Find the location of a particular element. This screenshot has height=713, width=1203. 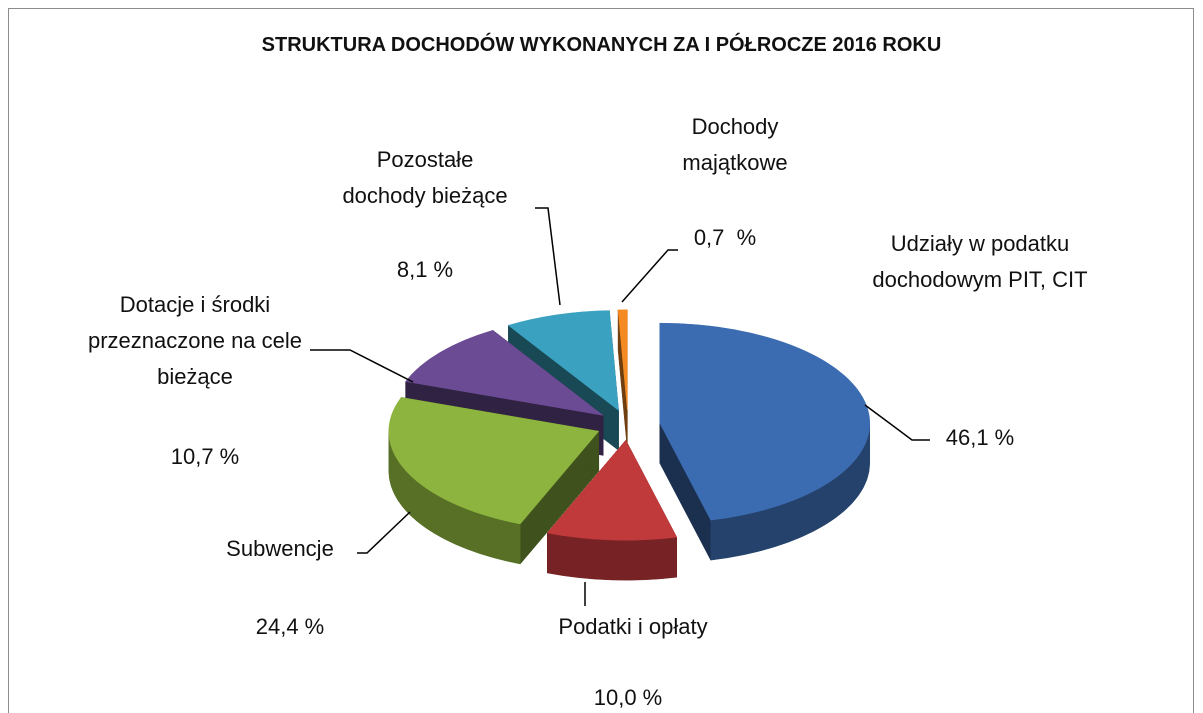

category-label: Pozostałe dochody bieżące is located at coordinates (425, 177).